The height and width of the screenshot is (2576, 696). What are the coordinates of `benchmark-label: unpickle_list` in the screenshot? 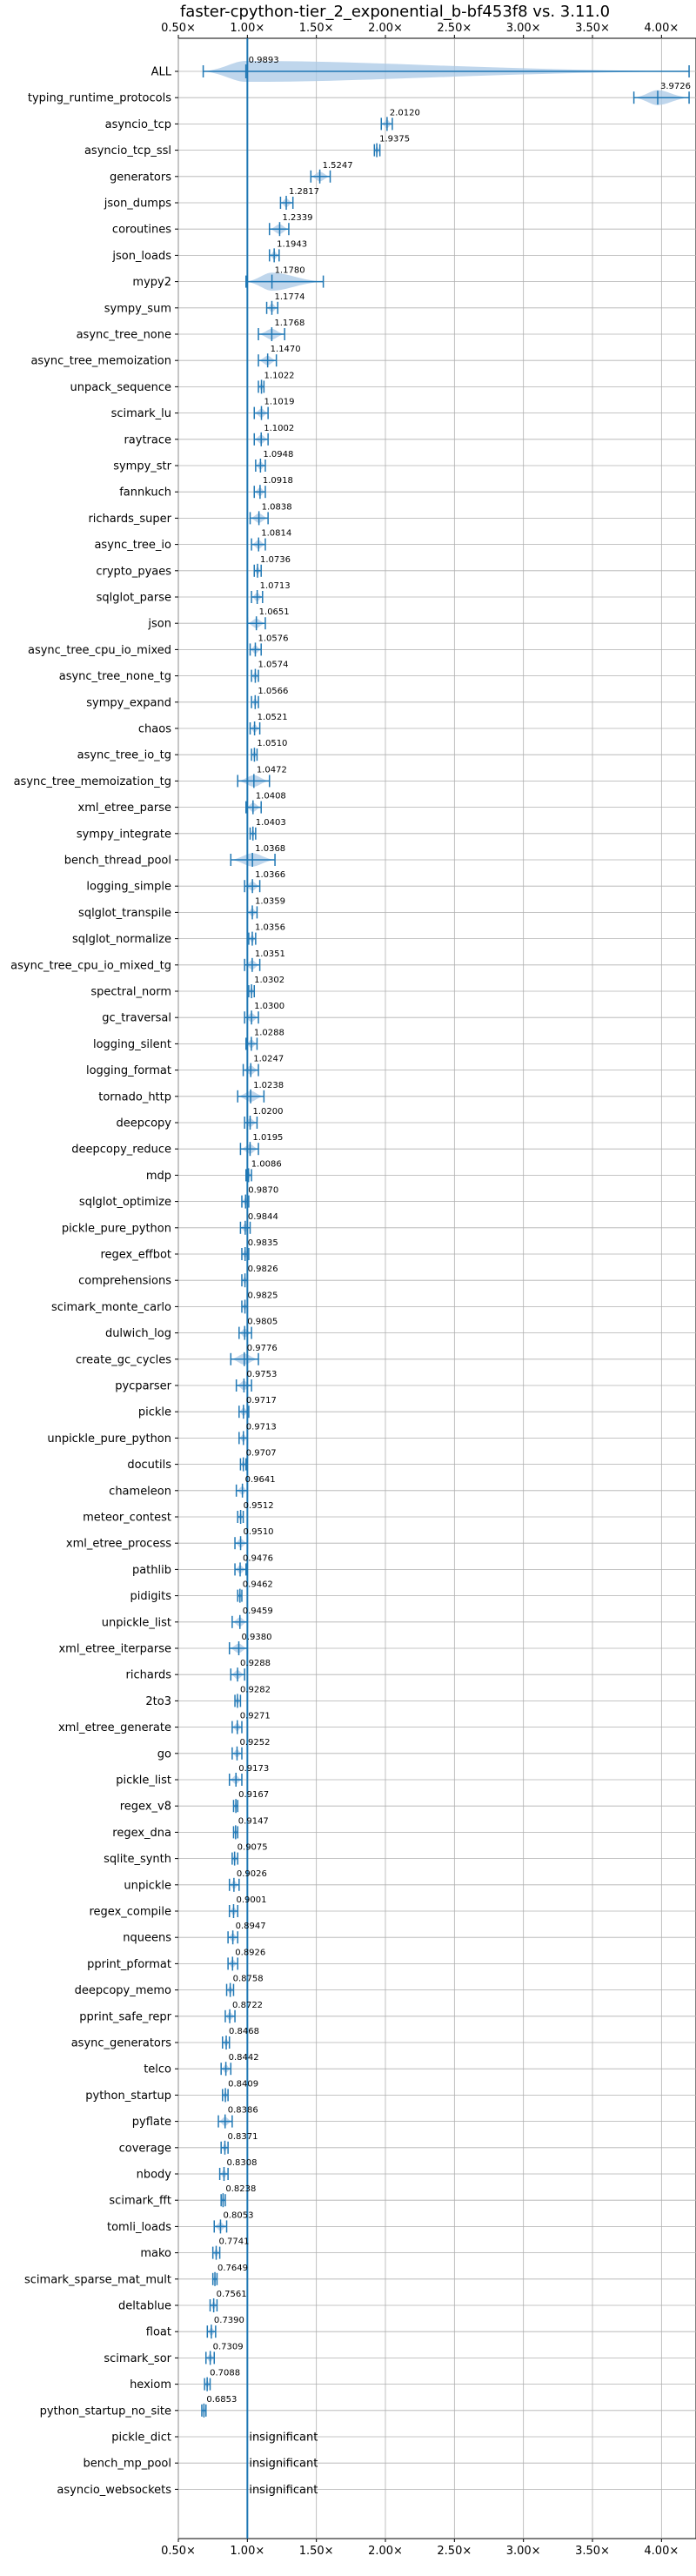 It's located at (136, 1622).